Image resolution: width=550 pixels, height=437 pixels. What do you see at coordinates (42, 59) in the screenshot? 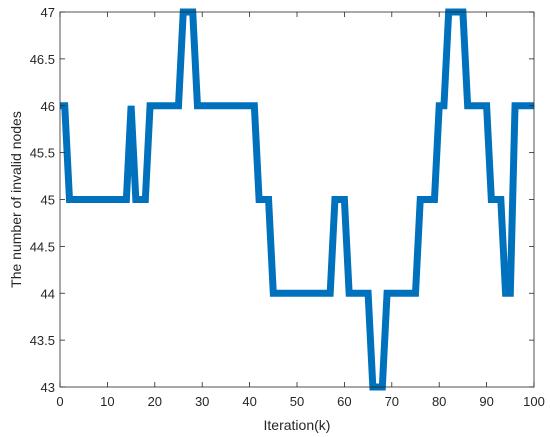
I see `y-tick-label: 46.5` at bounding box center [42, 59].